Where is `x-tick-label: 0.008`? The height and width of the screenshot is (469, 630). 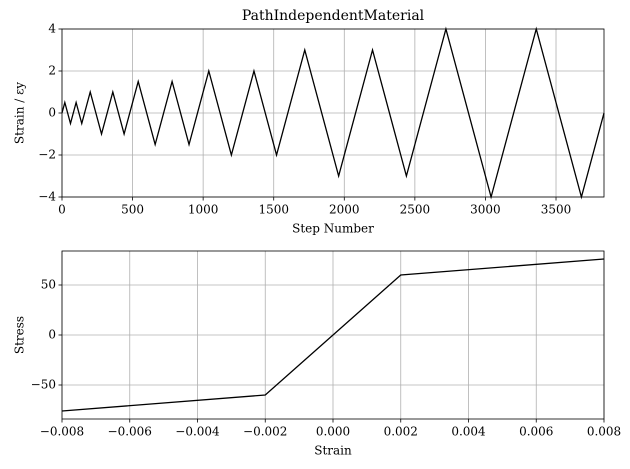 x-tick-label: 0.008 is located at coordinates (604, 432).